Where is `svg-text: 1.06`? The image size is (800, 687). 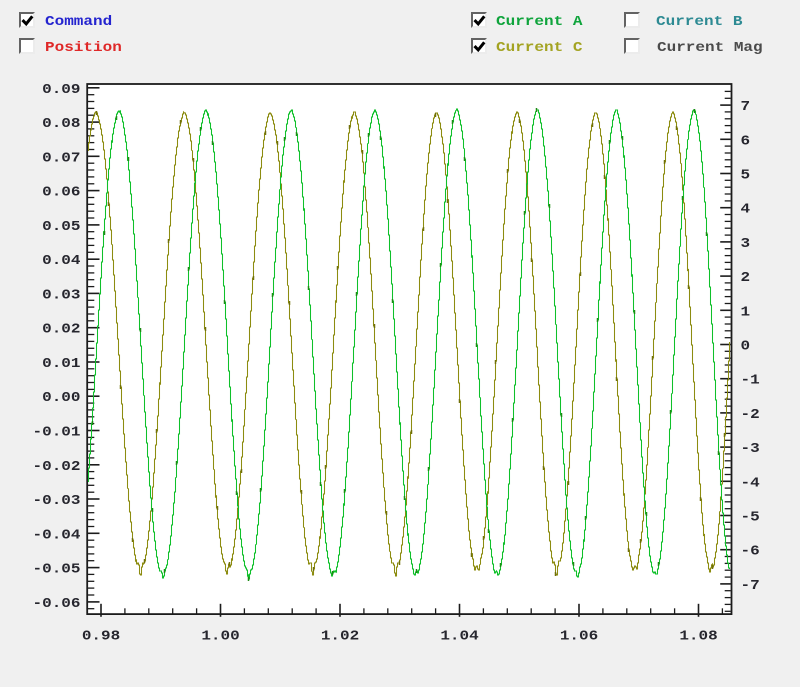
svg-text: 1.06 is located at coordinates (579, 636).